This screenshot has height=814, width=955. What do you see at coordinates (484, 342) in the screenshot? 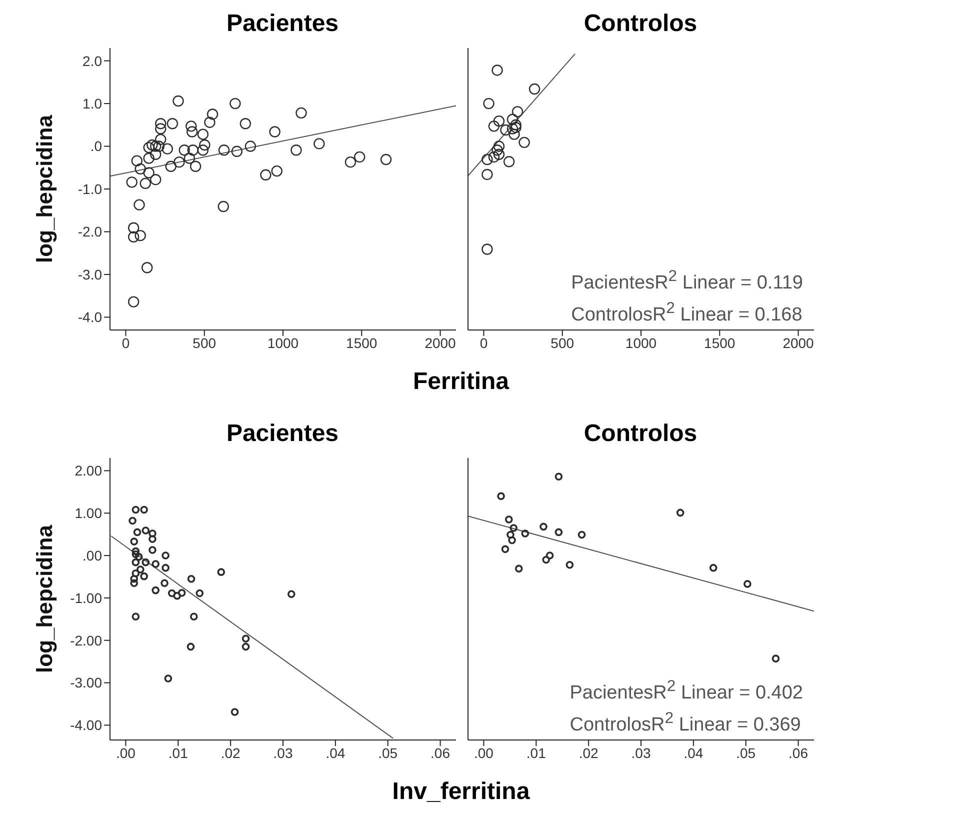
I see `x-tick-label: 0` at bounding box center [484, 342].